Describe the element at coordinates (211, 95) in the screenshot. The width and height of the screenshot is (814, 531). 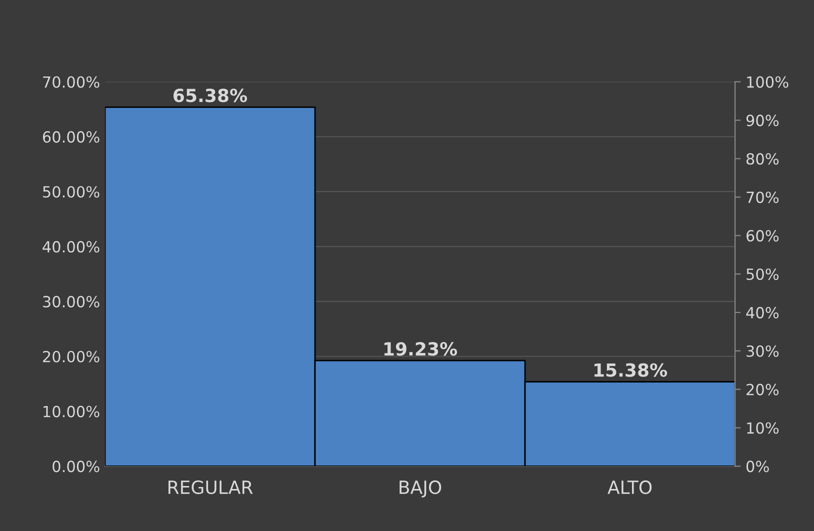
I see `text: 65.38%` at that location.